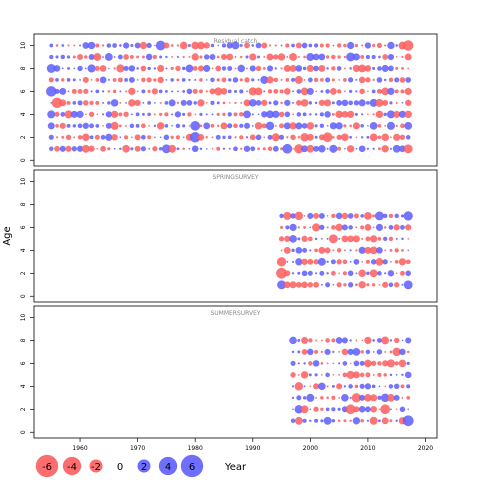 The image size is (480, 480). Describe the element at coordinates (23, 340) in the screenshot. I see `y-tick-label: 8` at that location.